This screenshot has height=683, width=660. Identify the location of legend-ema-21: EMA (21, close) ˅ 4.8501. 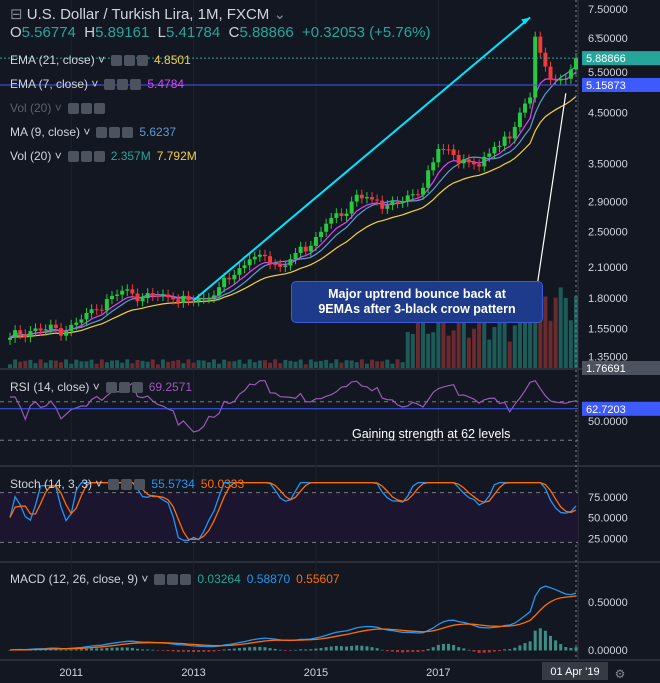
(100, 60).